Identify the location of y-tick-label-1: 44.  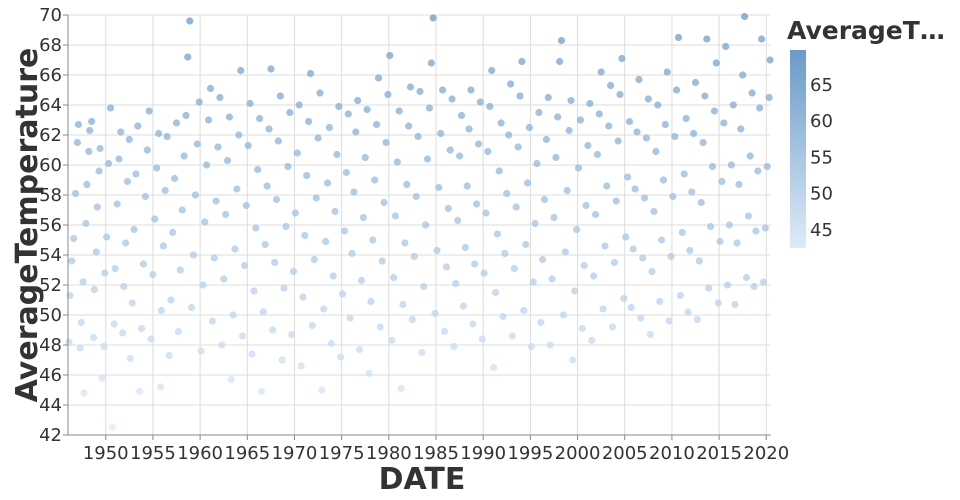
(50, 405).